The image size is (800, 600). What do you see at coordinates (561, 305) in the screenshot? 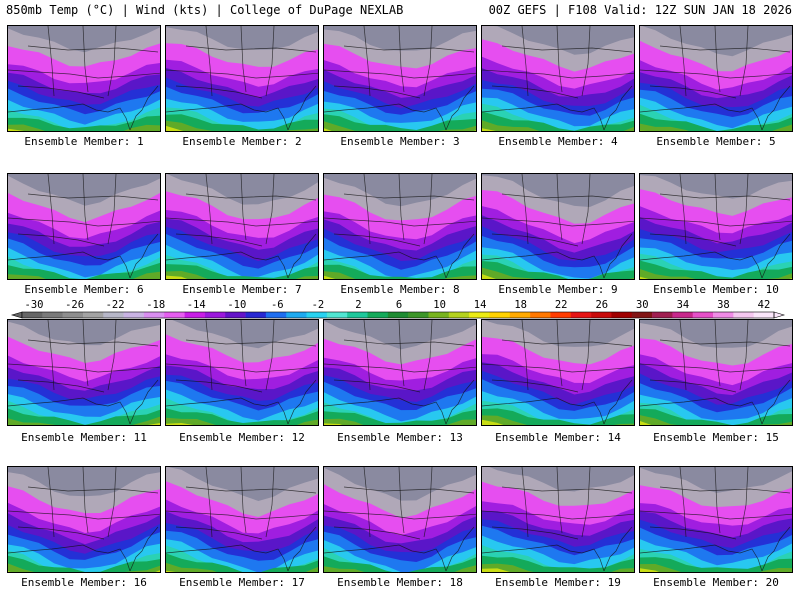
I see `colorbar-tick-label: 22` at bounding box center [561, 305].